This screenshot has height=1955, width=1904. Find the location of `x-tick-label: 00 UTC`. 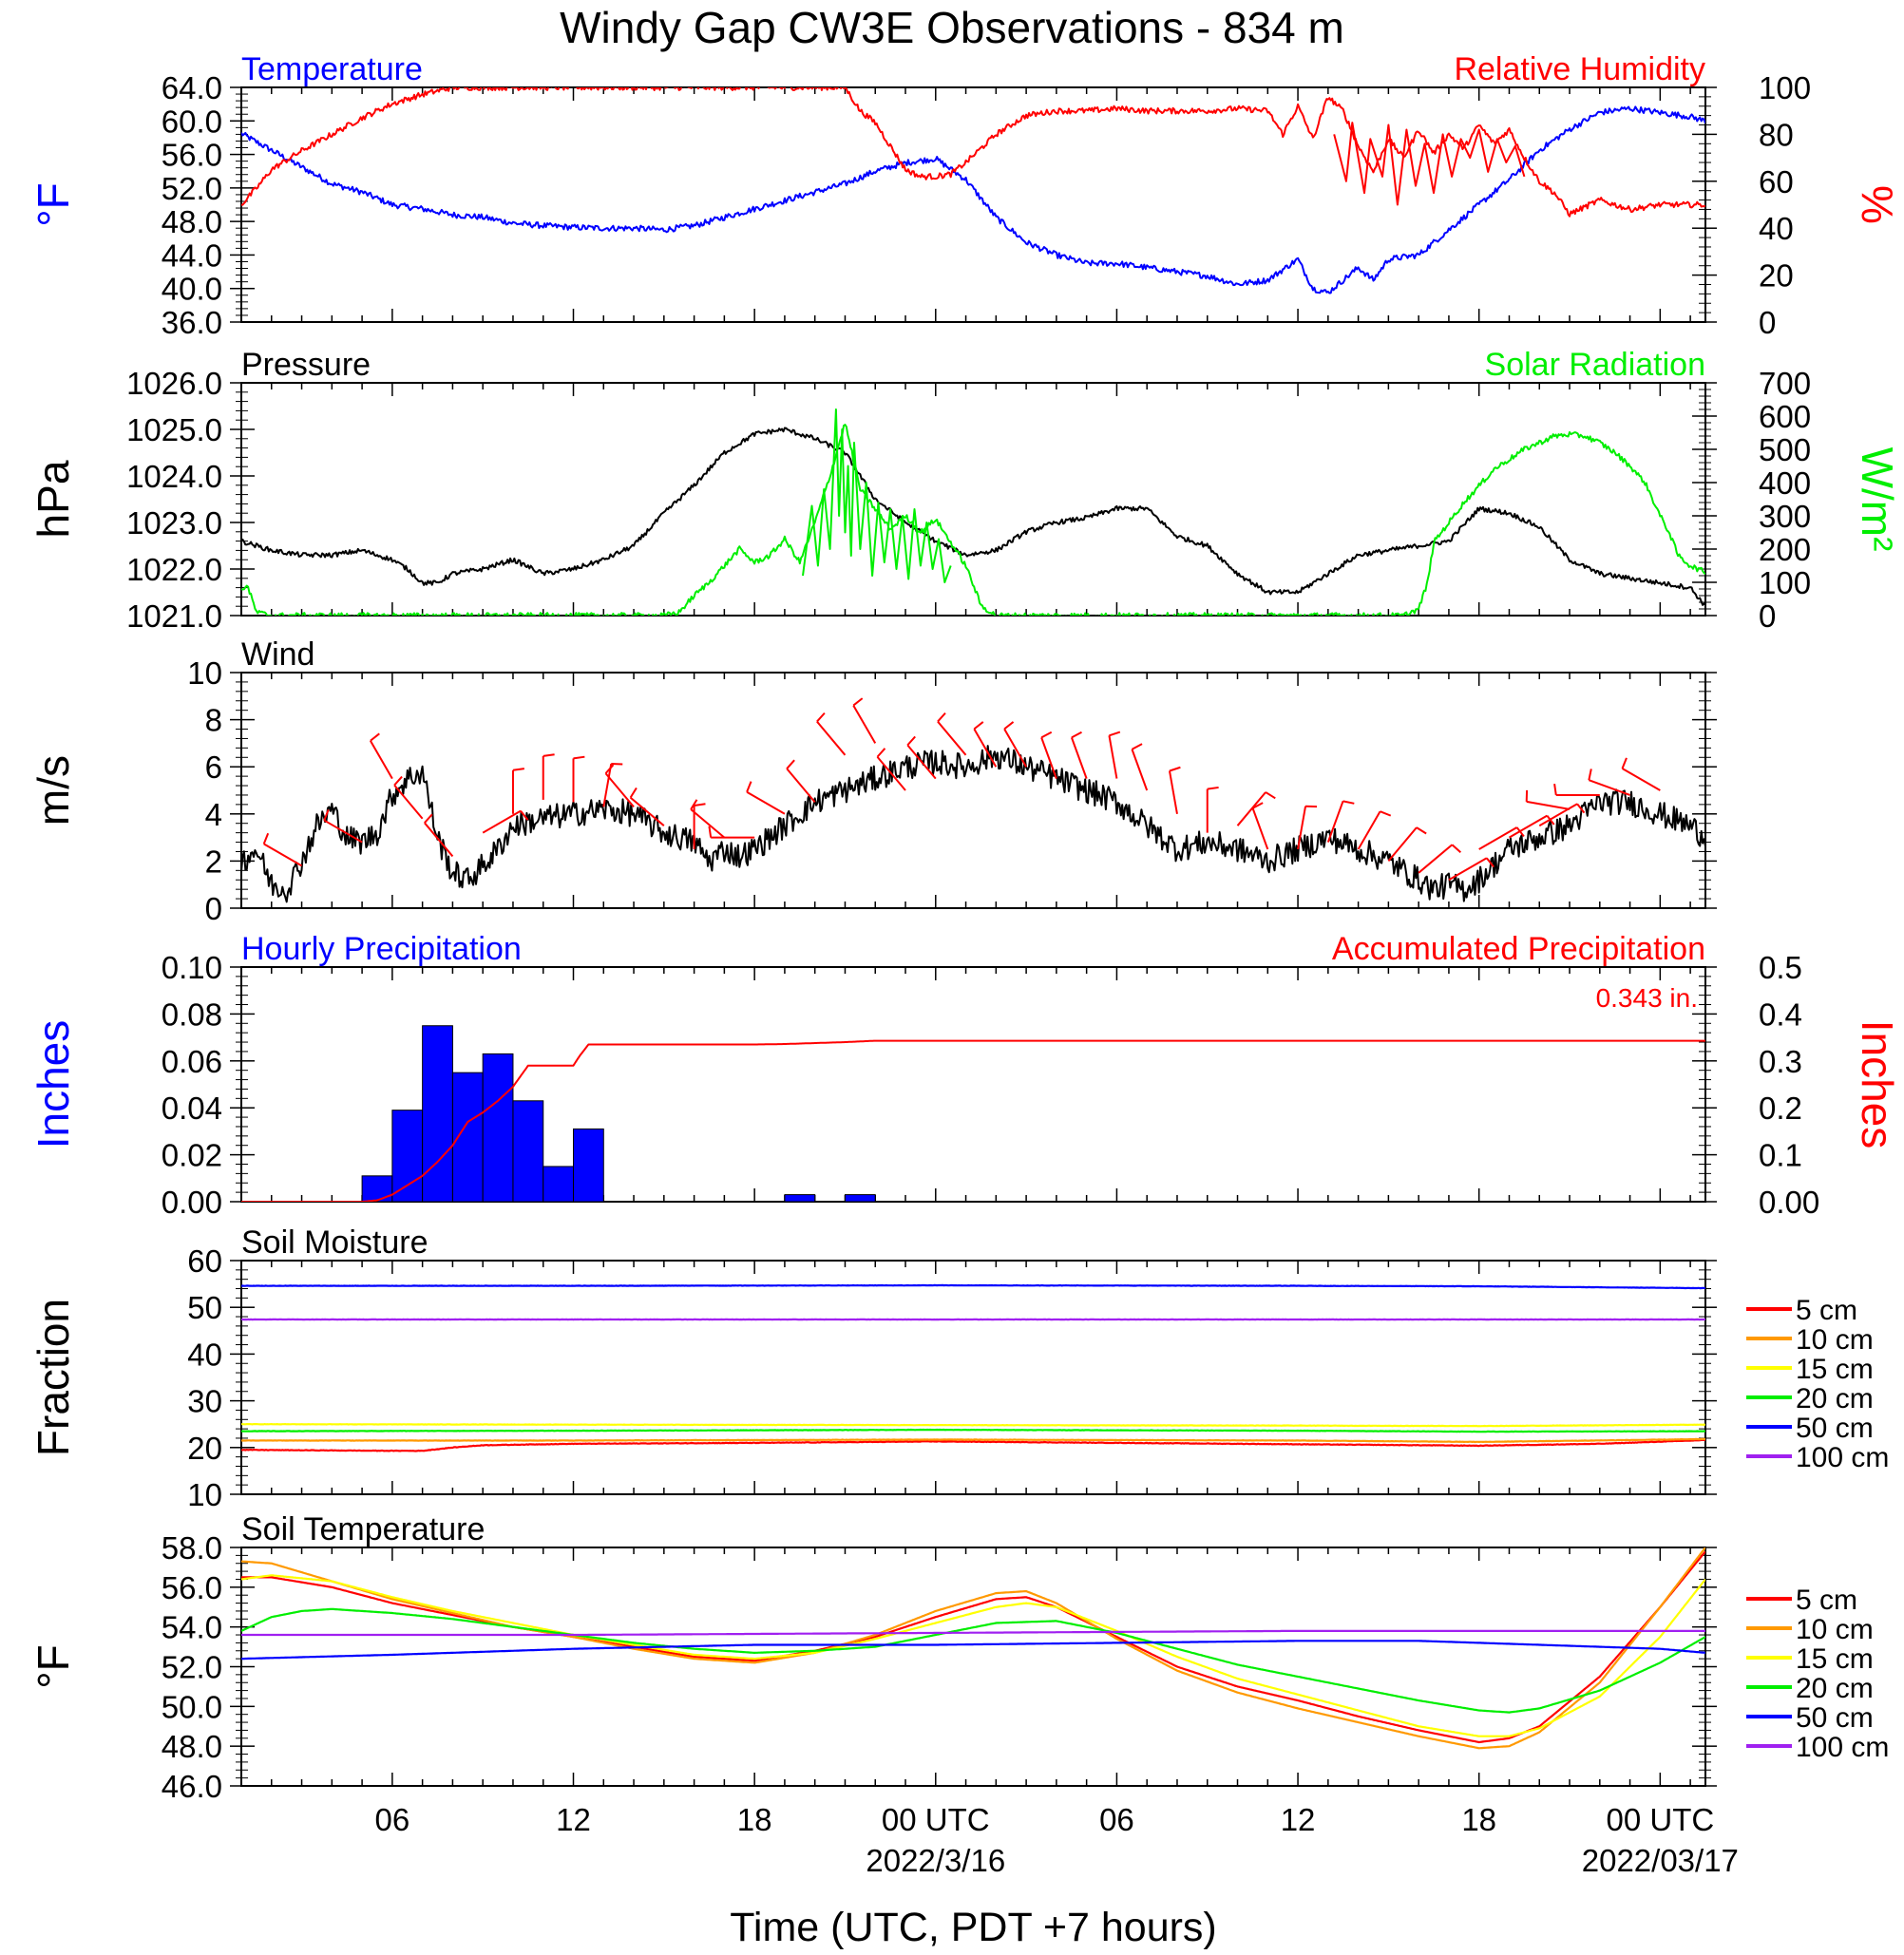

x-tick-label: 00 UTC is located at coordinates (1660, 1819).